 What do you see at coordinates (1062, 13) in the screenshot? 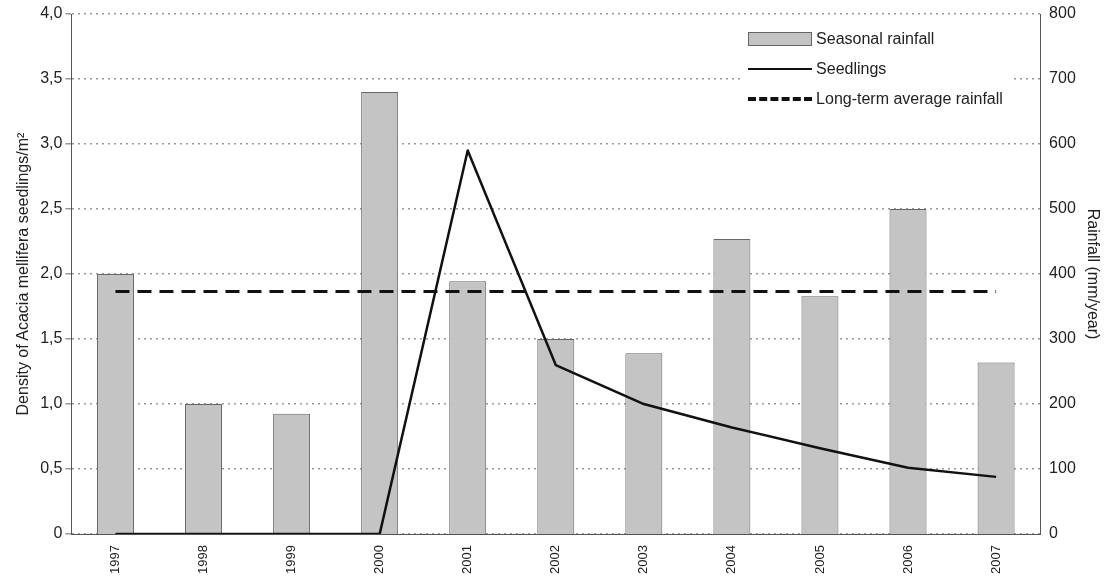
I see `y2-tick-label: 800` at bounding box center [1062, 13].